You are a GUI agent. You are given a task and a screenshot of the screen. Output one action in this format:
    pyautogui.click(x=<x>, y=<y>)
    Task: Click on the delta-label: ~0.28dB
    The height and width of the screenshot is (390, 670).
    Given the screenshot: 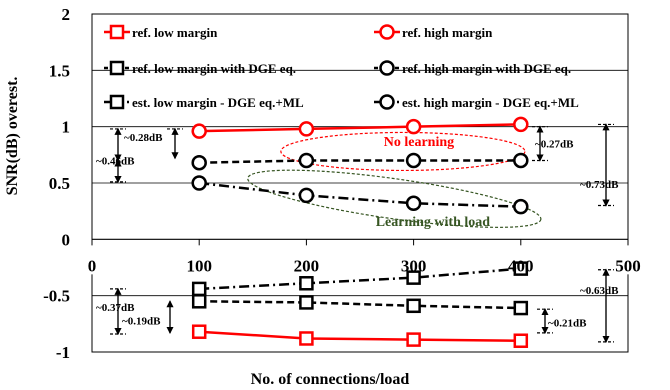 What is the action you would take?
    pyautogui.click(x=143, y=138)
    